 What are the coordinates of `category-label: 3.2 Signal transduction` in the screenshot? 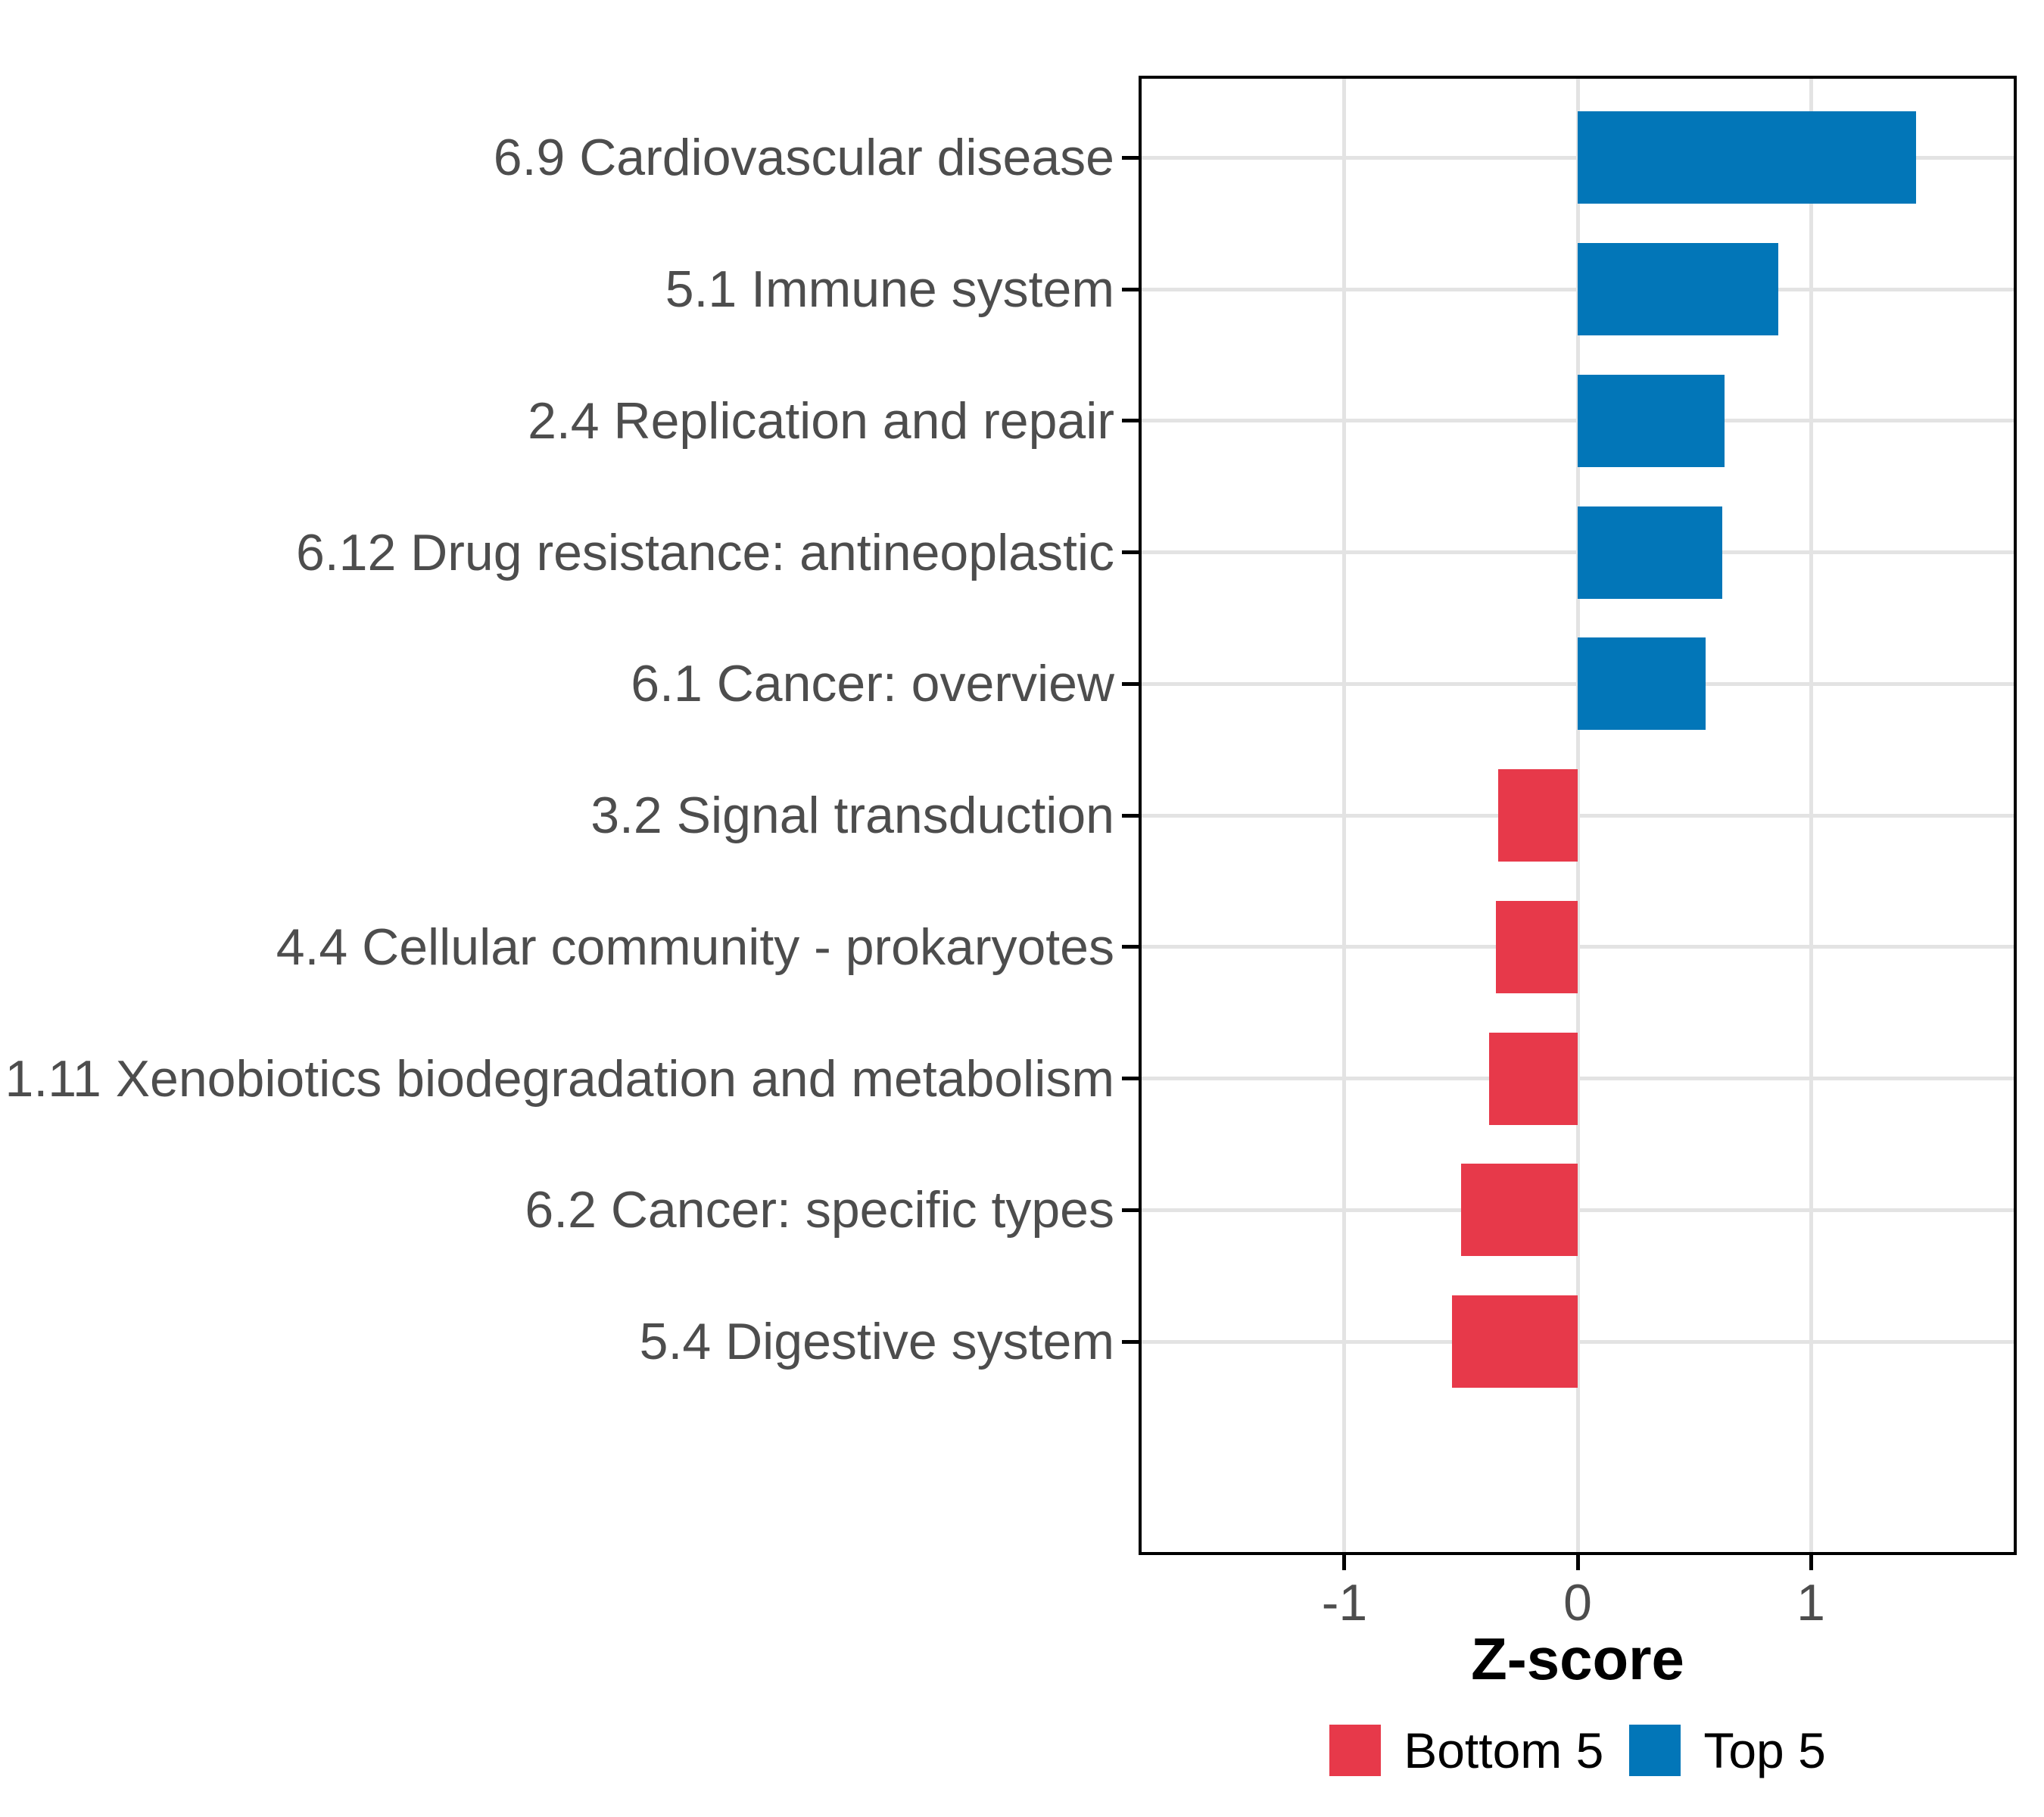 It's located at (852, 815).